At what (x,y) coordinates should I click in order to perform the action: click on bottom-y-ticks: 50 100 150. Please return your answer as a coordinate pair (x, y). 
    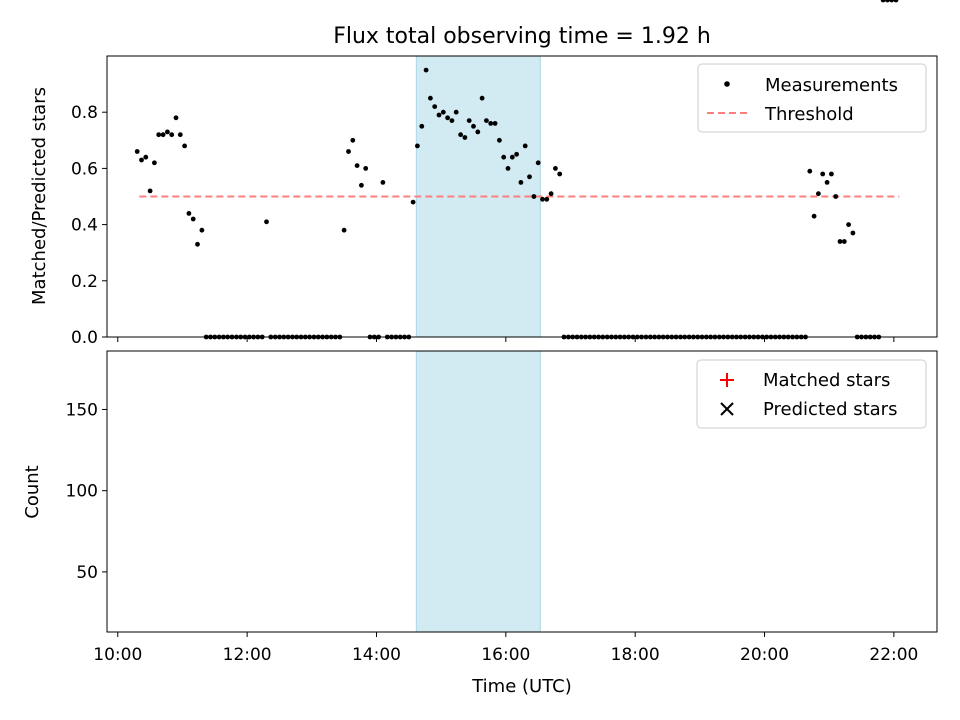
    Looking at the image, I should click on (86, 491).